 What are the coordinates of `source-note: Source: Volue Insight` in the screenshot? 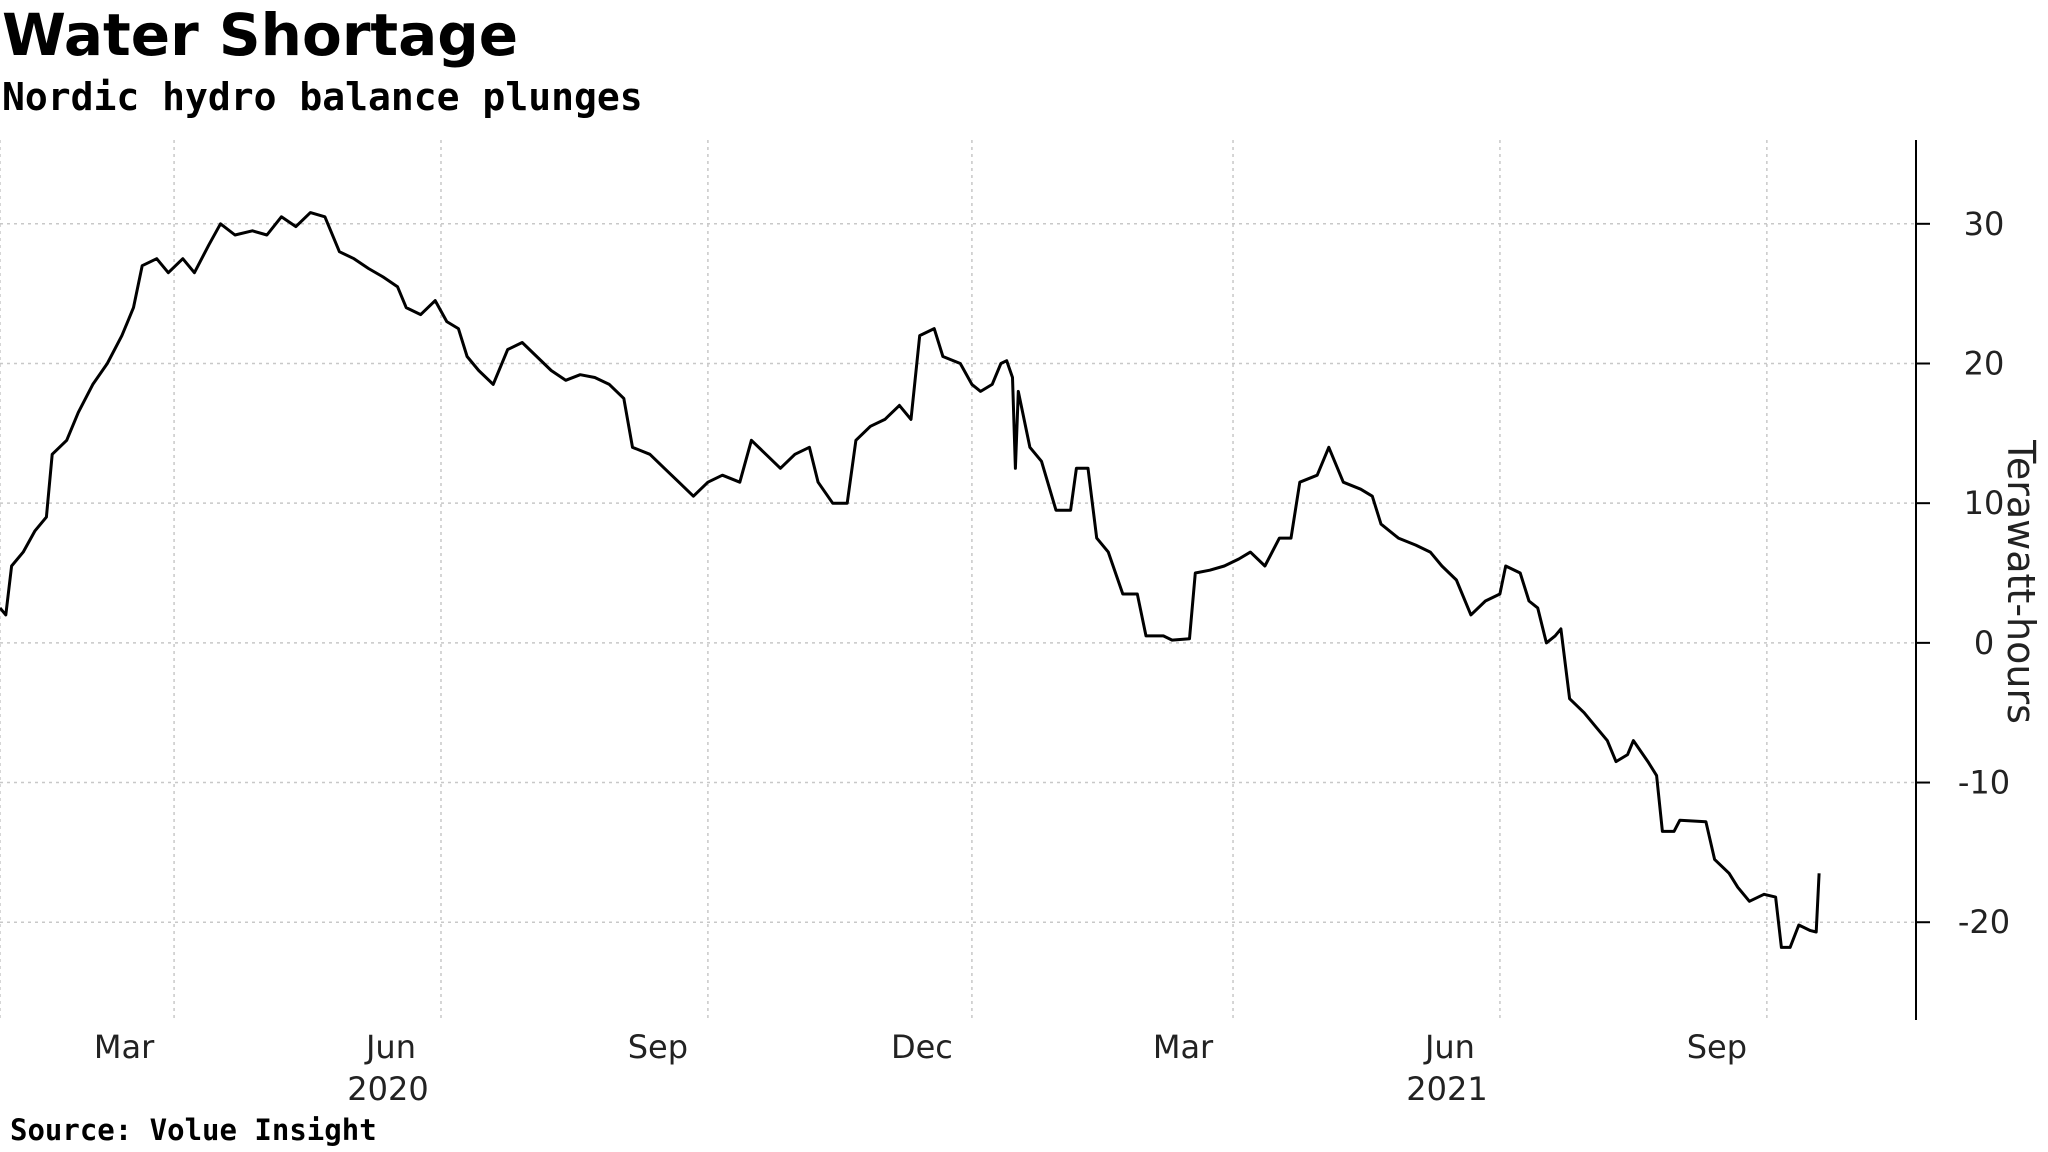 It's located at (193, 1130).